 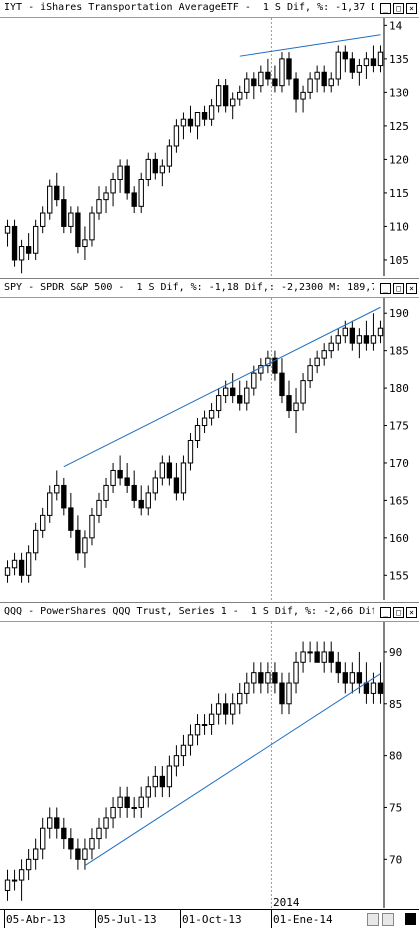 I want to click on price-tick-label: 120, so click(x=399, y=159).